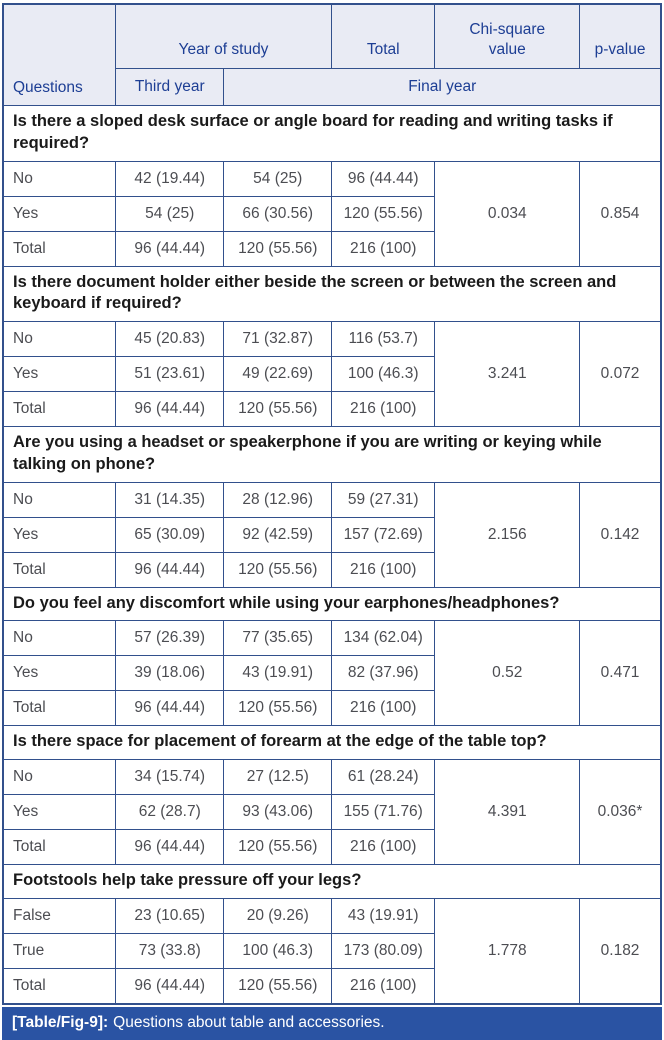 Image resolution: width=664 pixels, height=1040 pixels. Describe the element at coordinates (383, 673) in the screenshot. I see `total-value: 82 (37.96)` at that location.